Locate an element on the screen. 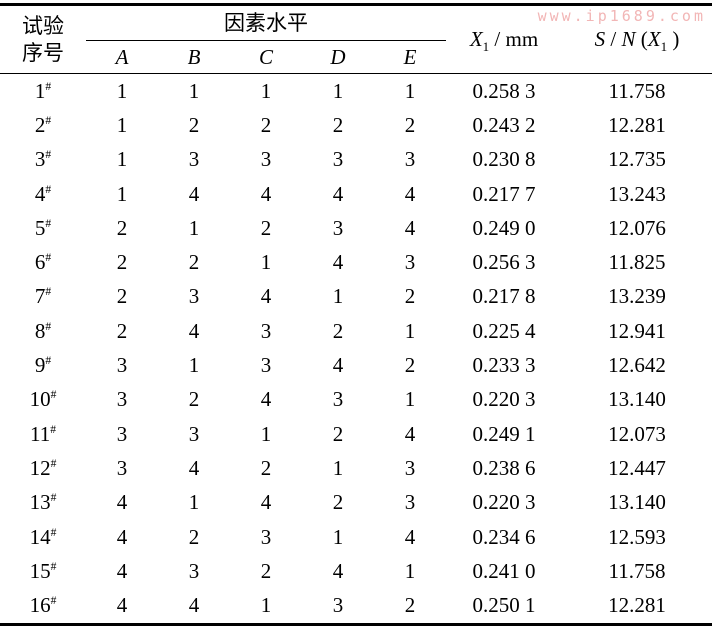 Image resolution: width=712 pixels, height=628 pixels. trial-number-text: 6 is located at coordinates (40, 262).